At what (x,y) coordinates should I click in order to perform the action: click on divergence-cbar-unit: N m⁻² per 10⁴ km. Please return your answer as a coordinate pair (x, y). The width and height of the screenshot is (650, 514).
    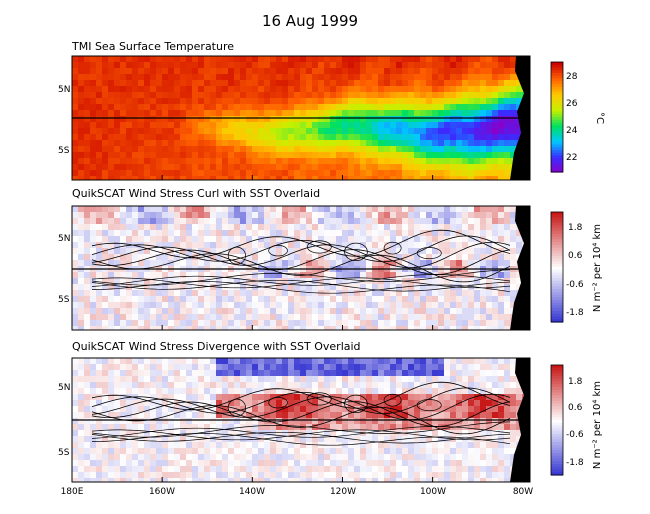
    Looking at the image, I should click on (597, 425).